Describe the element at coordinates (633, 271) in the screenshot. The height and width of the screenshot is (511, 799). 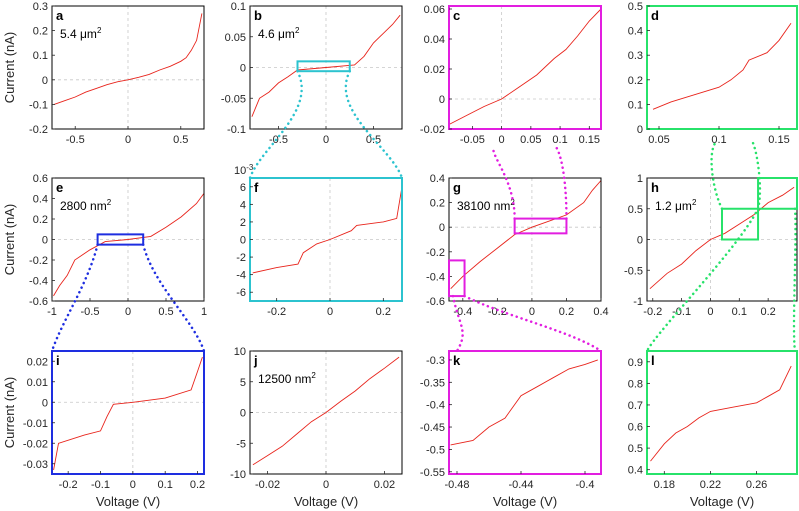
I see `y-tick-label: -0.5` at that location.